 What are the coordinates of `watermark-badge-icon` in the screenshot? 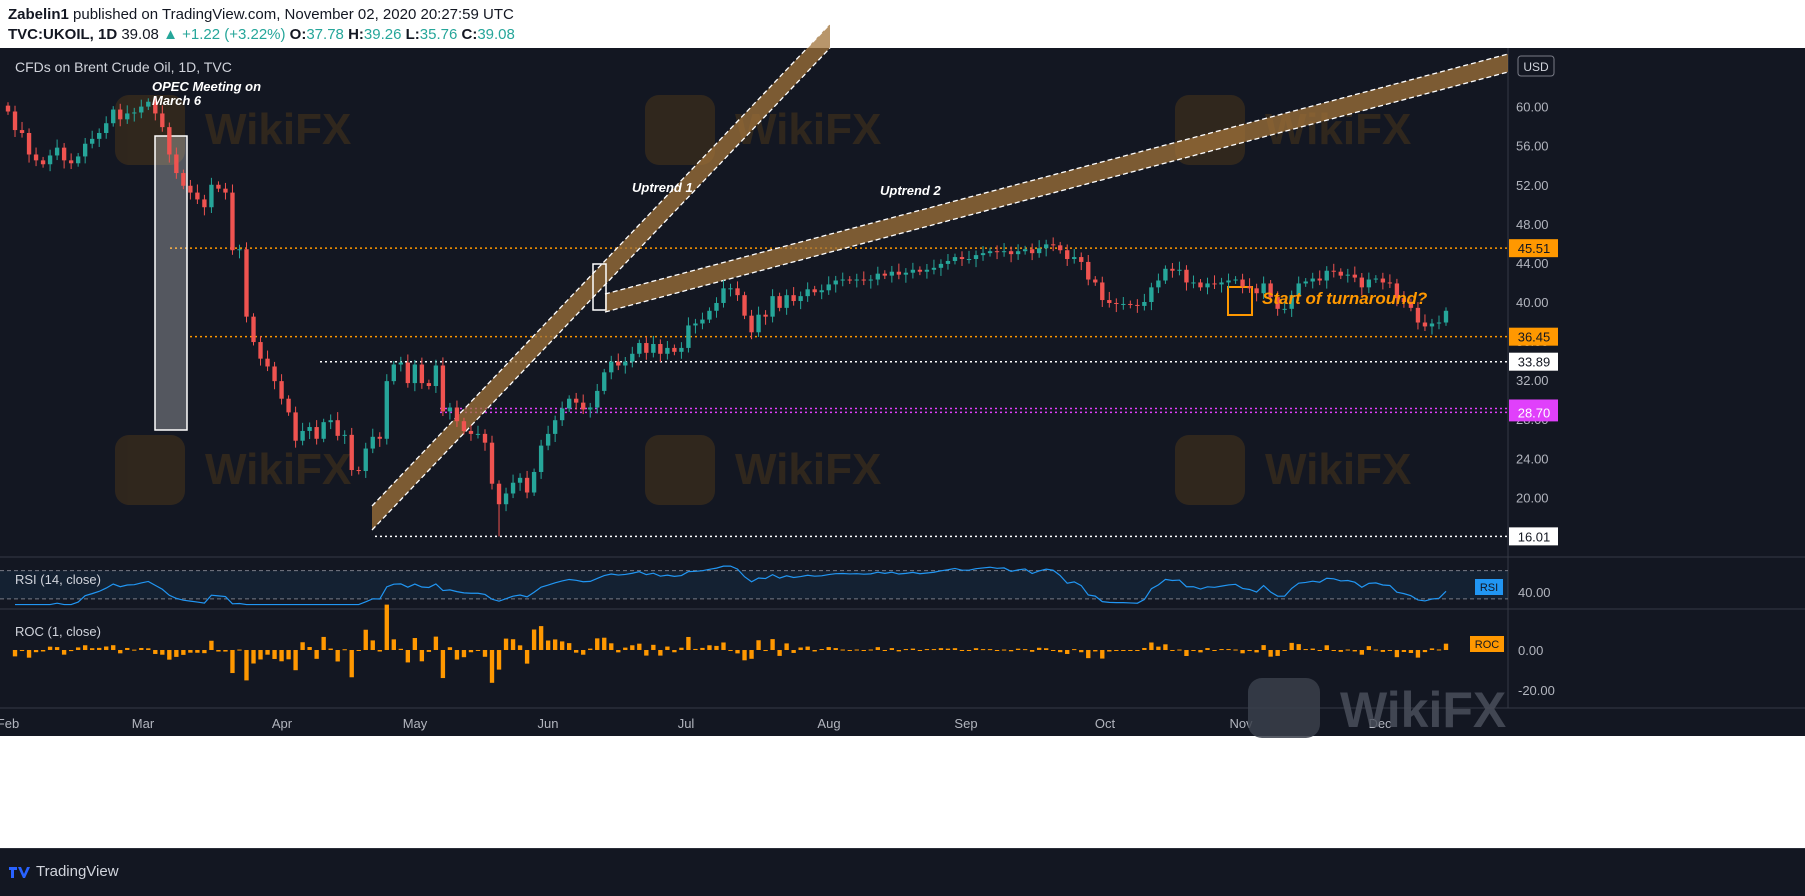 It's located at (680, 470).